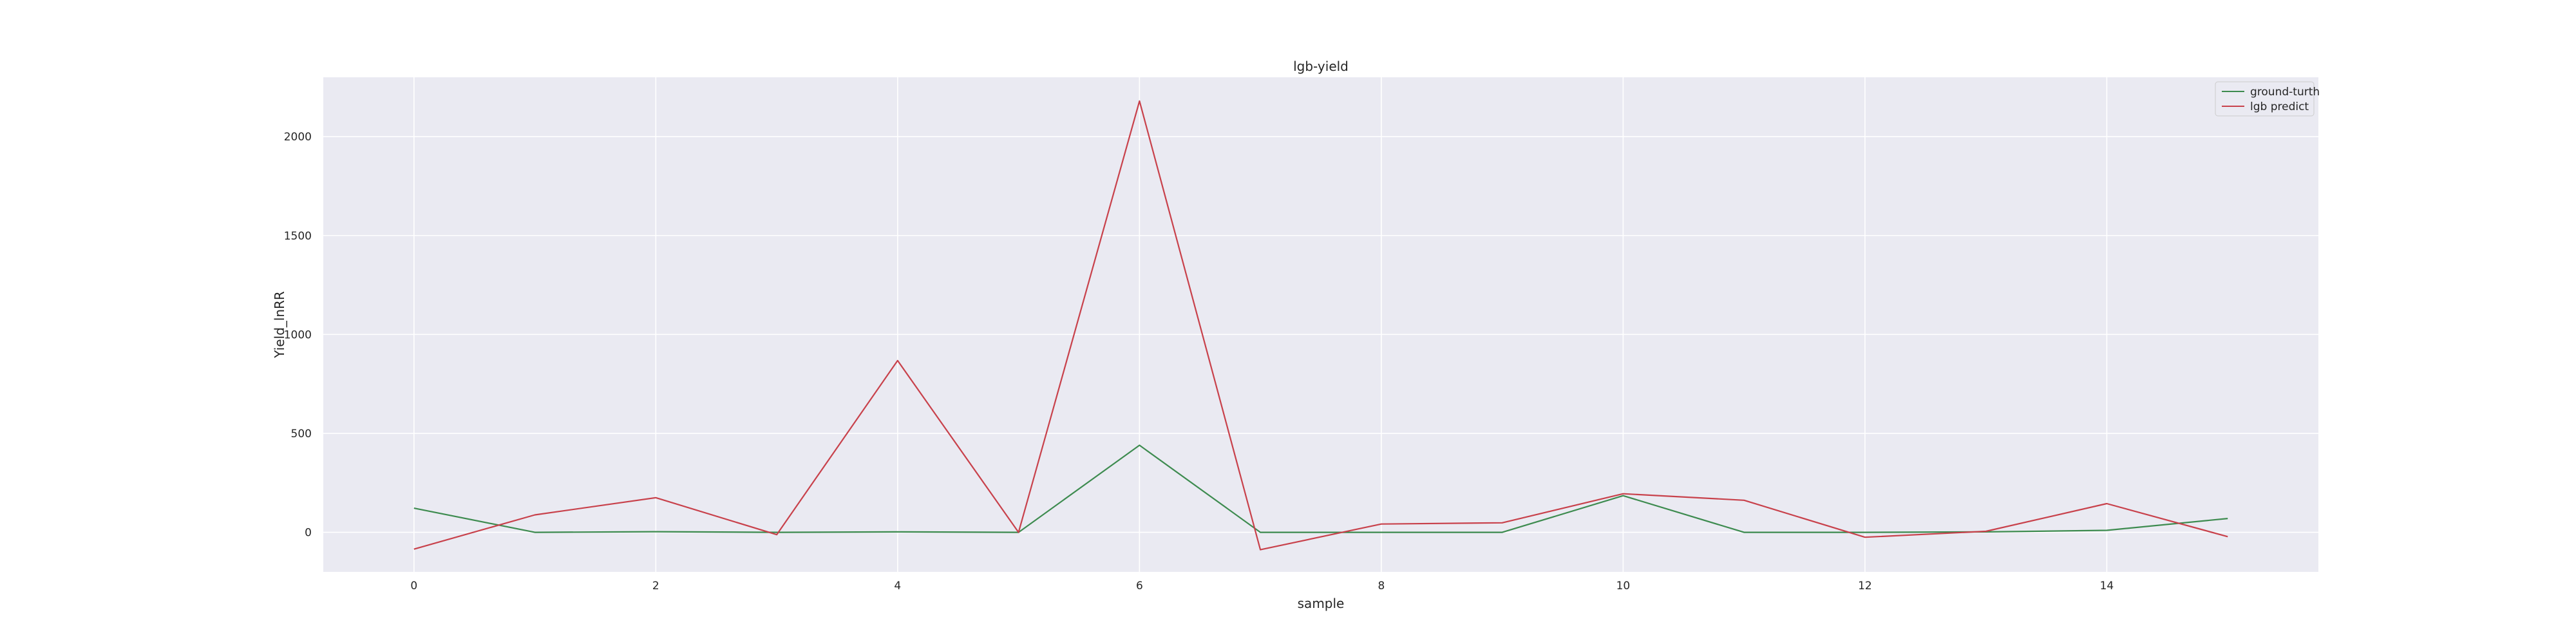 This screenshot has width=2576, height=644. Describe the element at coordinates (298, 237) in the screenshot. I see `y-tick-label: 1500` at that location.